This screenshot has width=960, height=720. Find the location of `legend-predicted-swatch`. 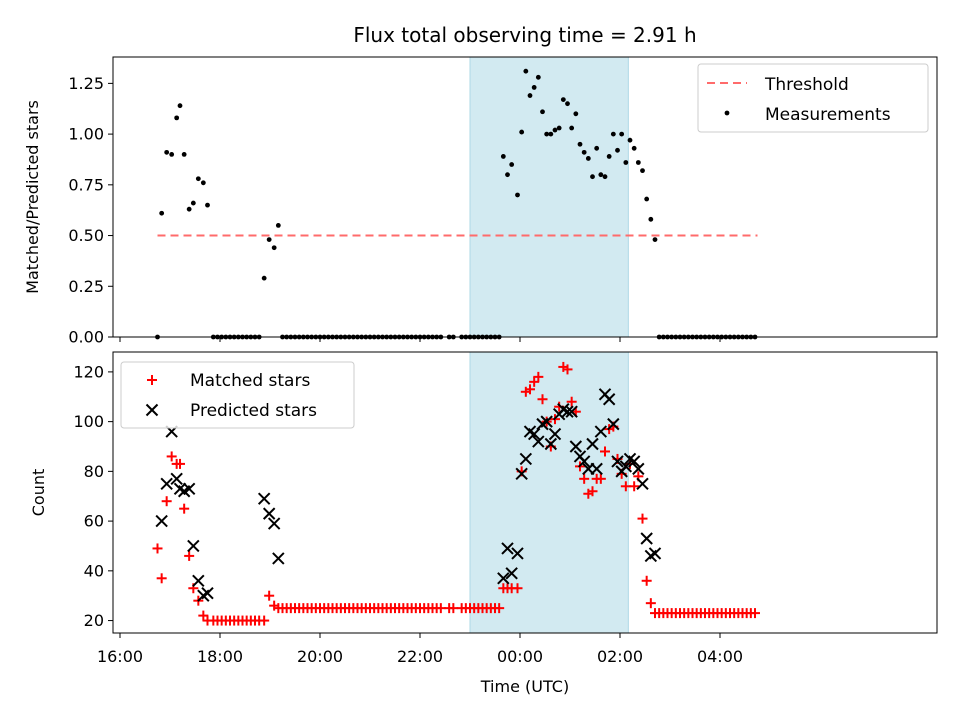

legend-predicted-swatch is located at coordinates (152, 410).